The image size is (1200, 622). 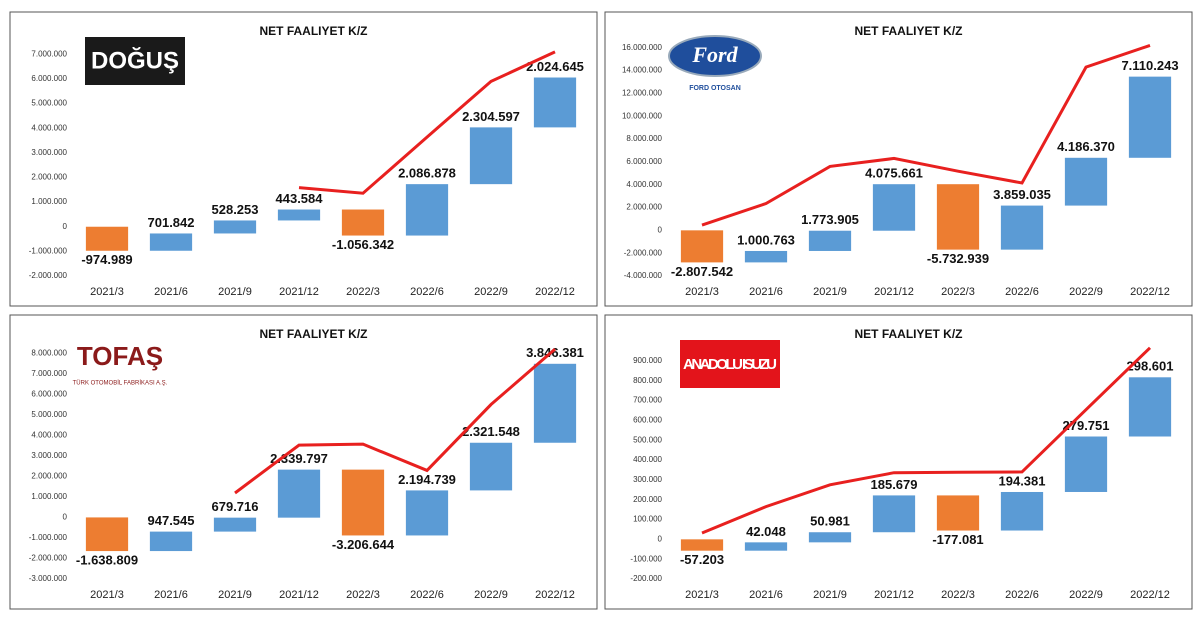 What do you see at coordinates (647, 360) in the screenshot?
I see `y-tick-label: 900.000` at bounding box center [647, 360].